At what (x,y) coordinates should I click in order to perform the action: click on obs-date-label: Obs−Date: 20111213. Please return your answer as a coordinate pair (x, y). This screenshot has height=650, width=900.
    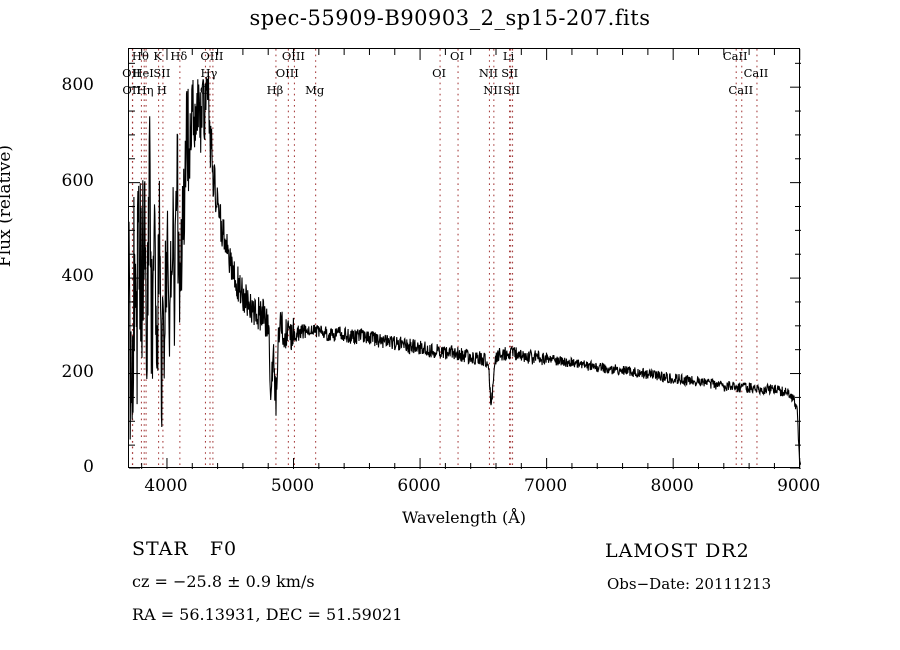
    Looking at the image, I should click on (689, 584).